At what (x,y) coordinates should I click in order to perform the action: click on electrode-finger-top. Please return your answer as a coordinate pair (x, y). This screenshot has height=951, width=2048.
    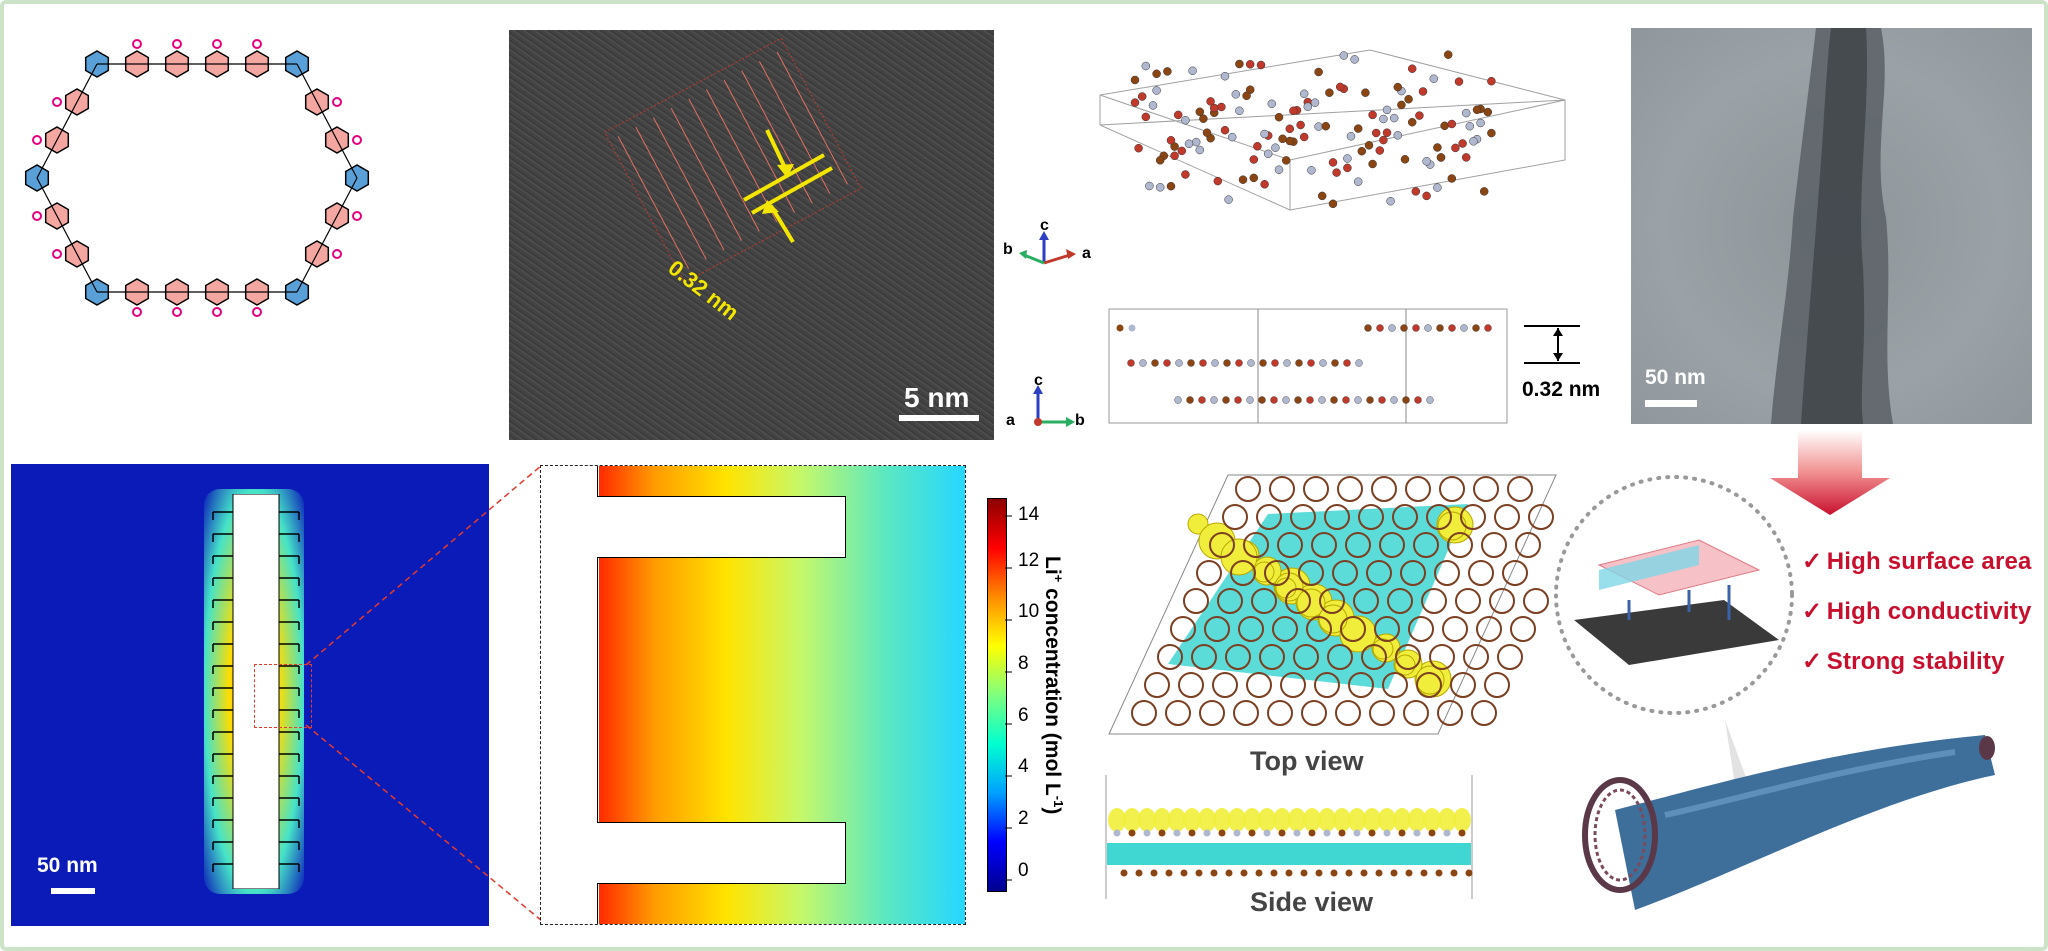
    Looking at the image, I should click on (721, 527).